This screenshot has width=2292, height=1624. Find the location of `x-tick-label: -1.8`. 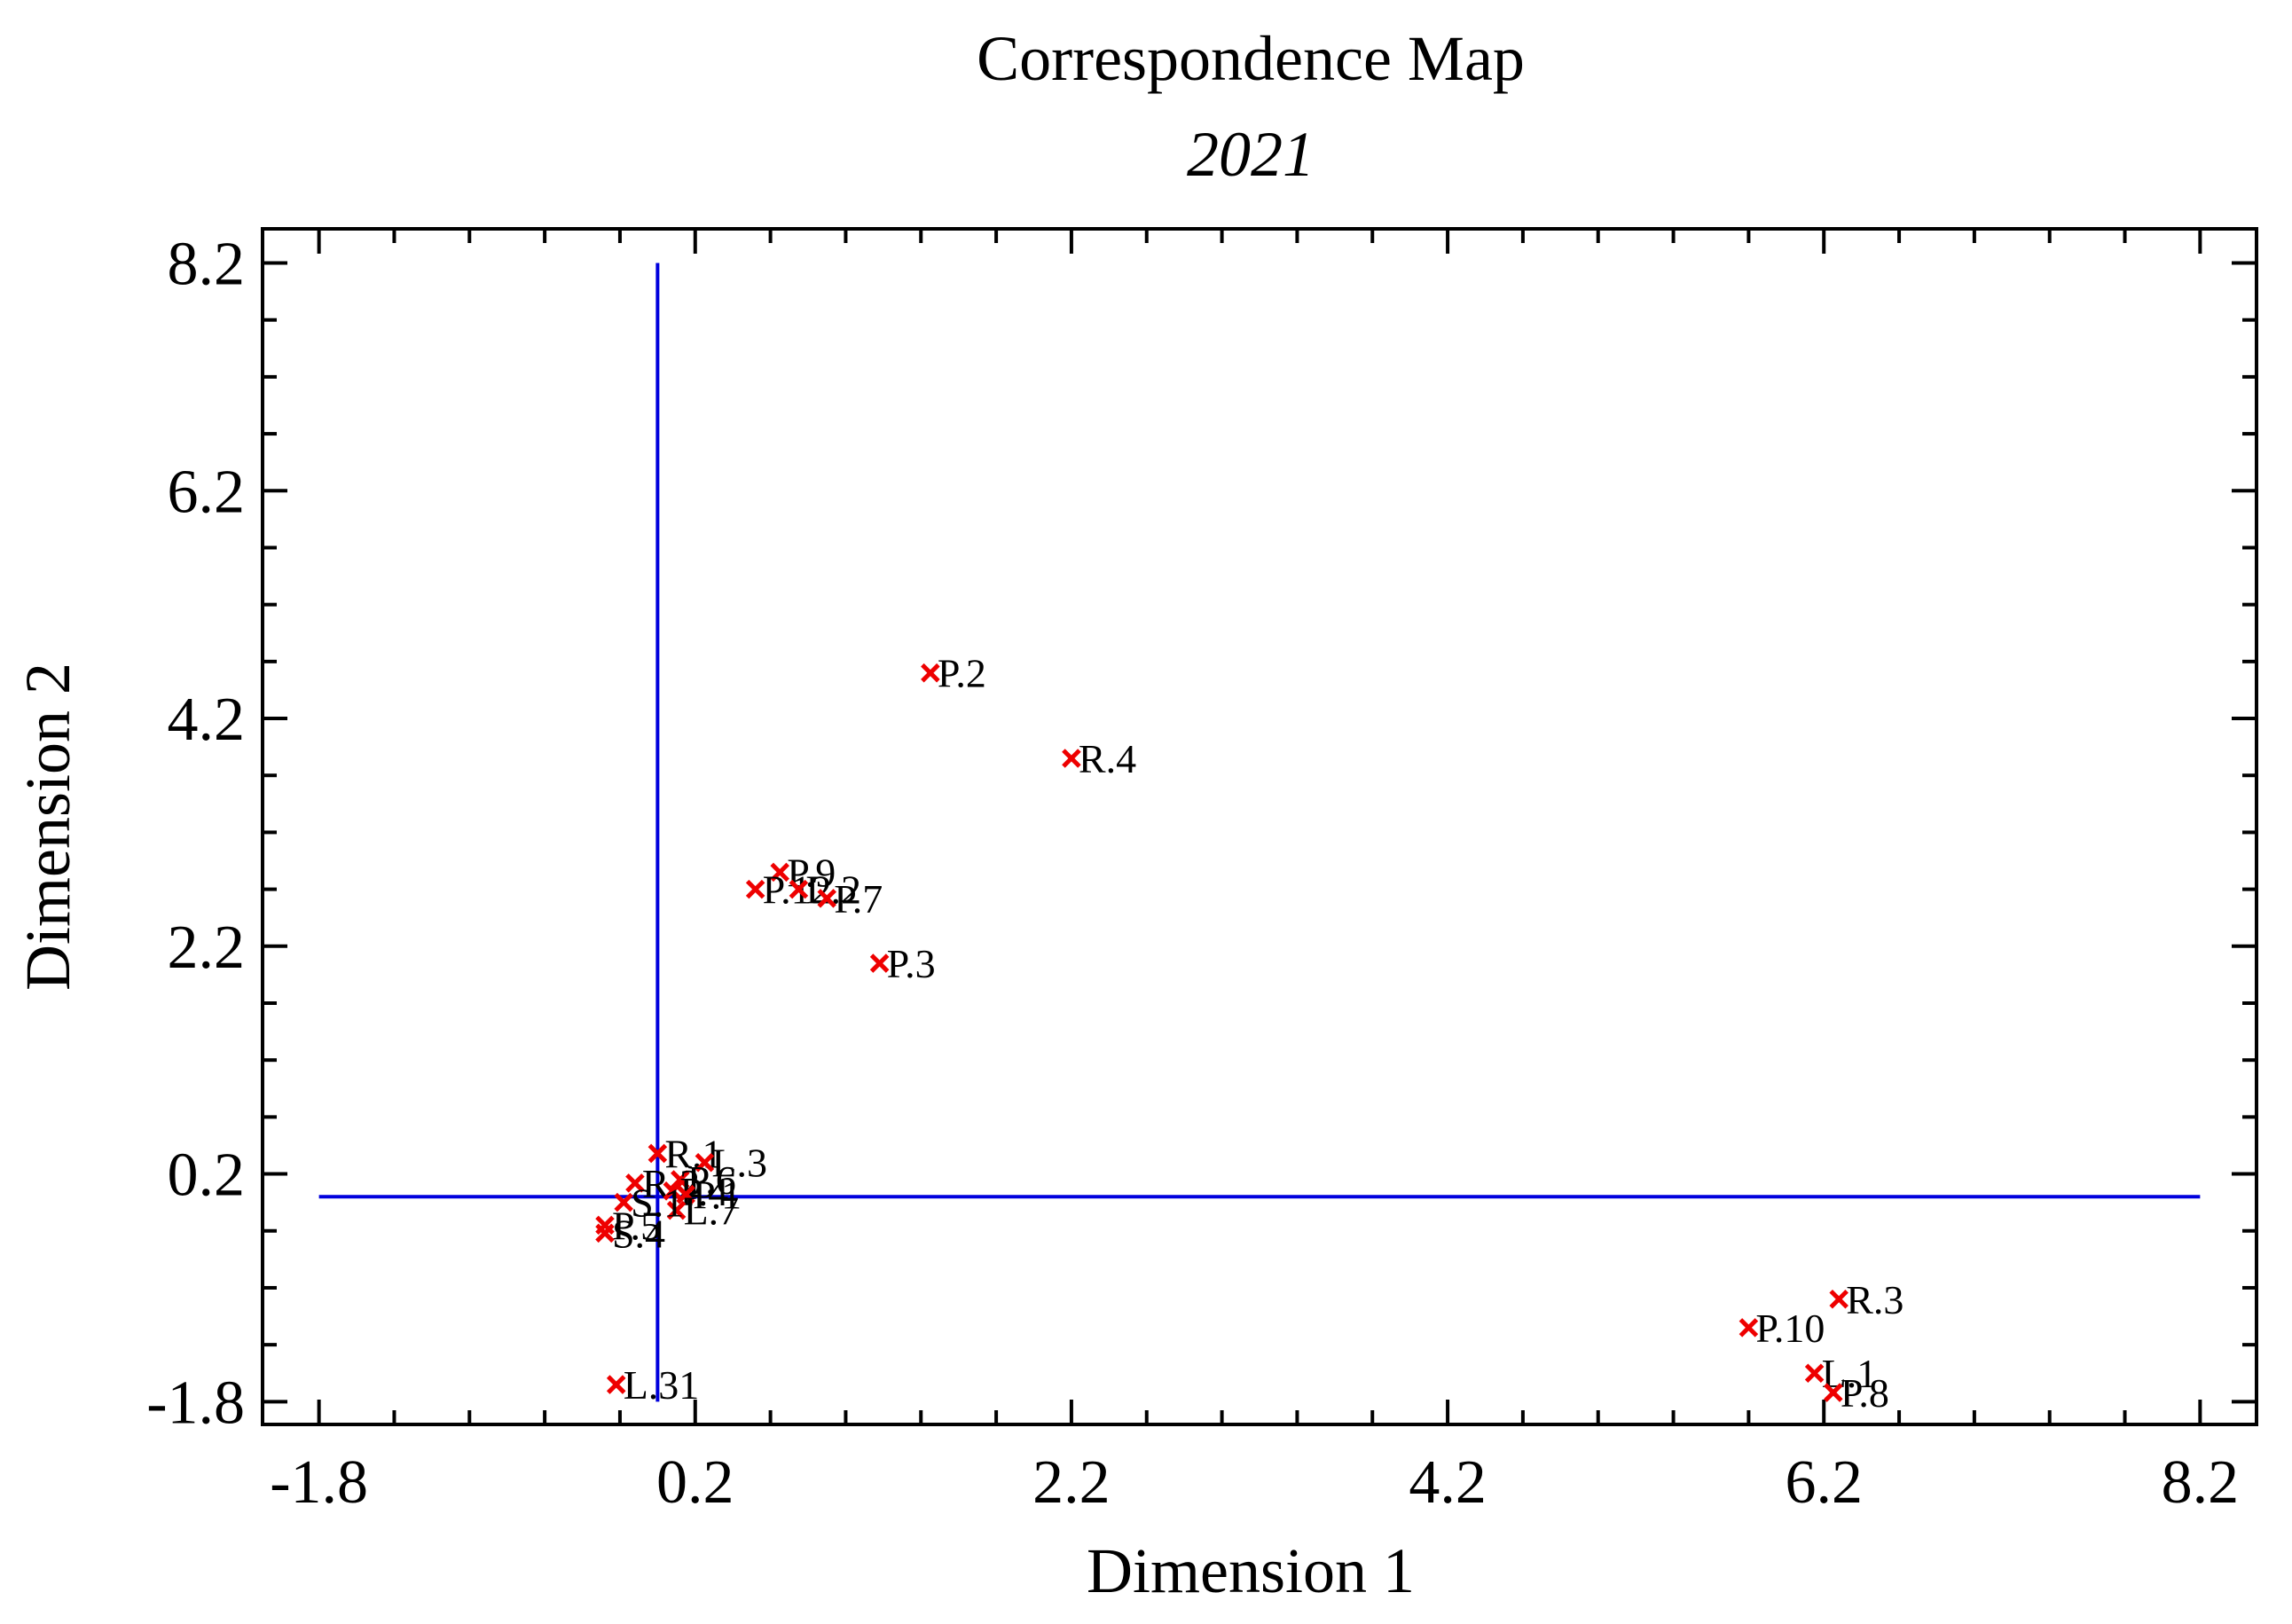

x-tick-label: -1.8 is located at coordinates (319, 1483).